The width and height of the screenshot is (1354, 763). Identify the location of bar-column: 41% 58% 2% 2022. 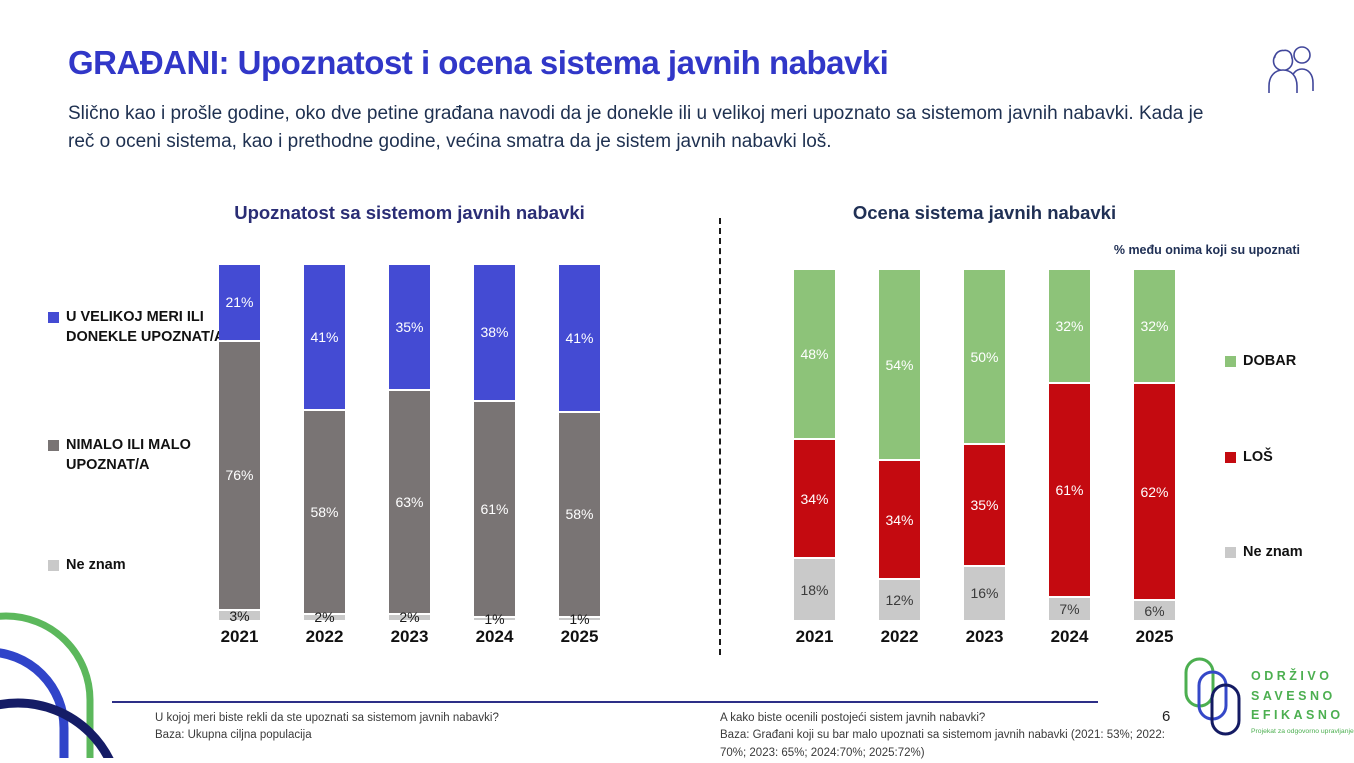
(324, 456).